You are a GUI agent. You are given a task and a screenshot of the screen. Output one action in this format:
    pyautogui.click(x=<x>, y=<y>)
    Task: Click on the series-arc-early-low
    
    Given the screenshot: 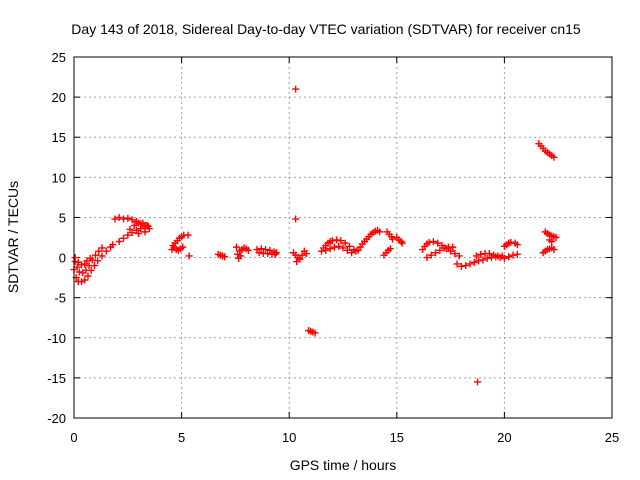 What is the action you would take?
    pyautogui.click(x=93, y=263)
    